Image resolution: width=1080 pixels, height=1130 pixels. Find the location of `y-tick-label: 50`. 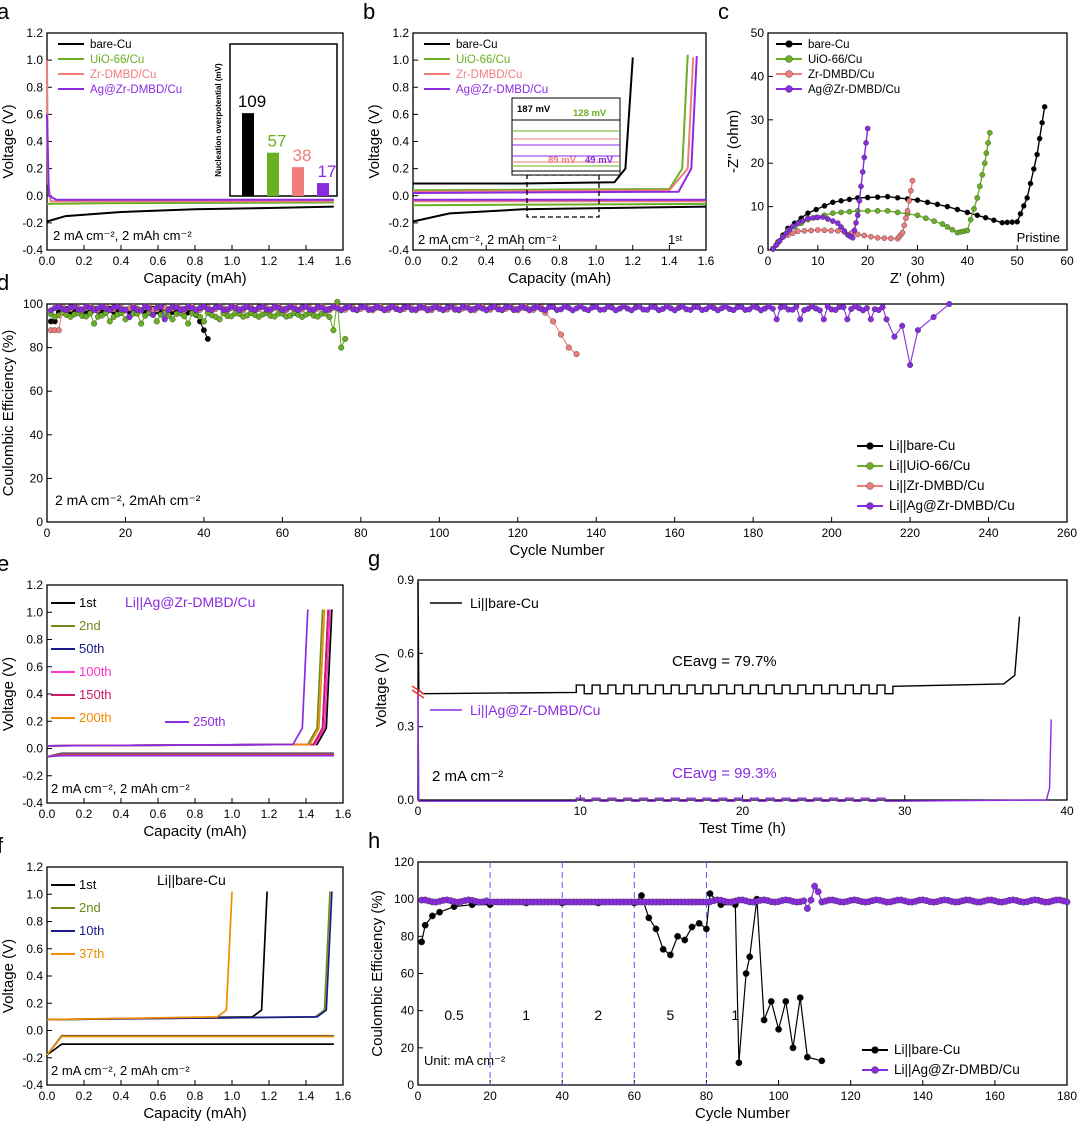

y-tick-label: 50 is located at coordinates (758, 33).